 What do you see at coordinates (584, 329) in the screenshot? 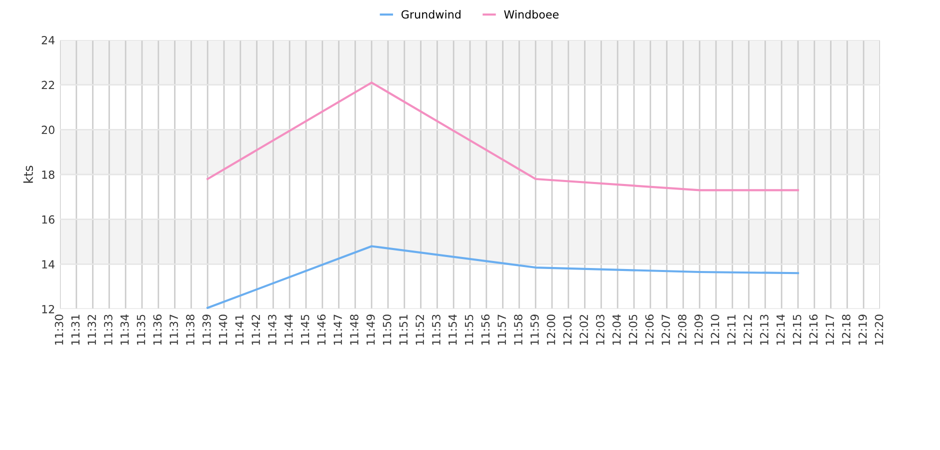
I see `x-tick-label: 12:02` at bounding box center [584, 329].